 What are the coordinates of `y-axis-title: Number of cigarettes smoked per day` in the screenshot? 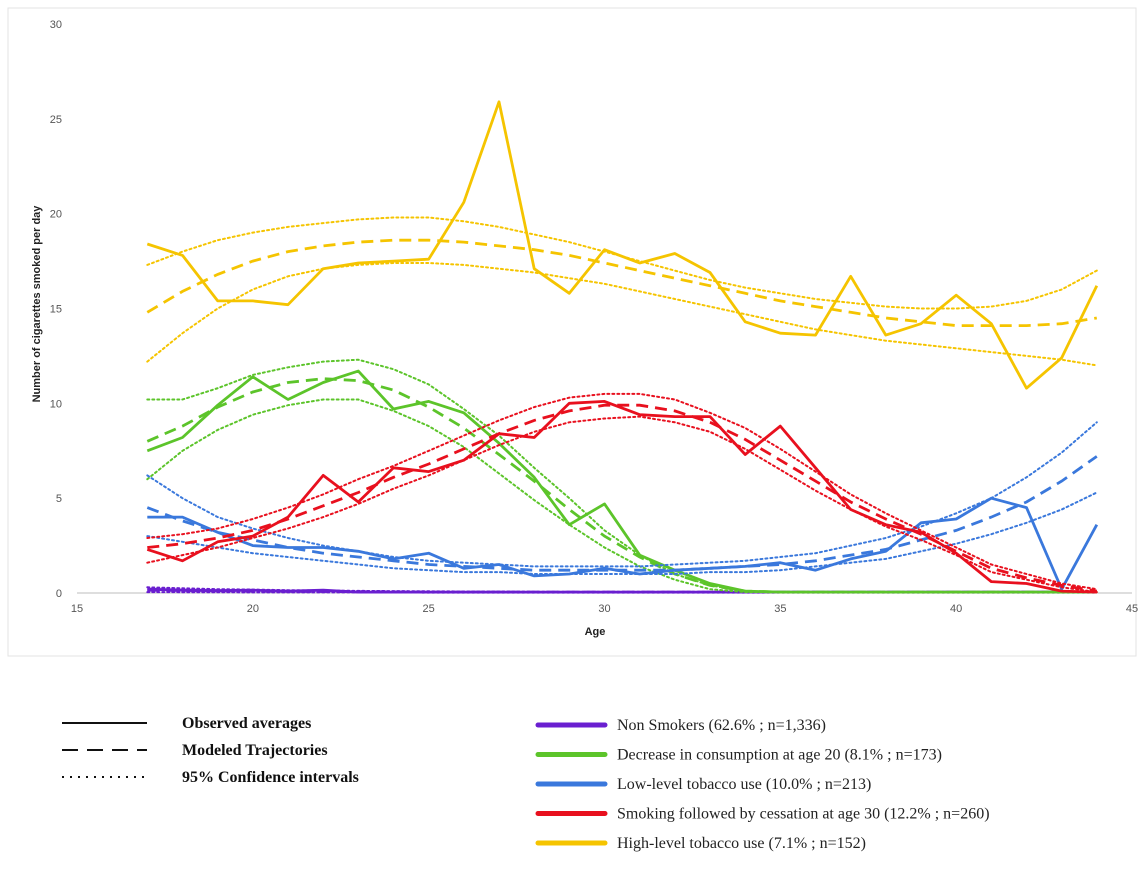 It's located at (37, 304).